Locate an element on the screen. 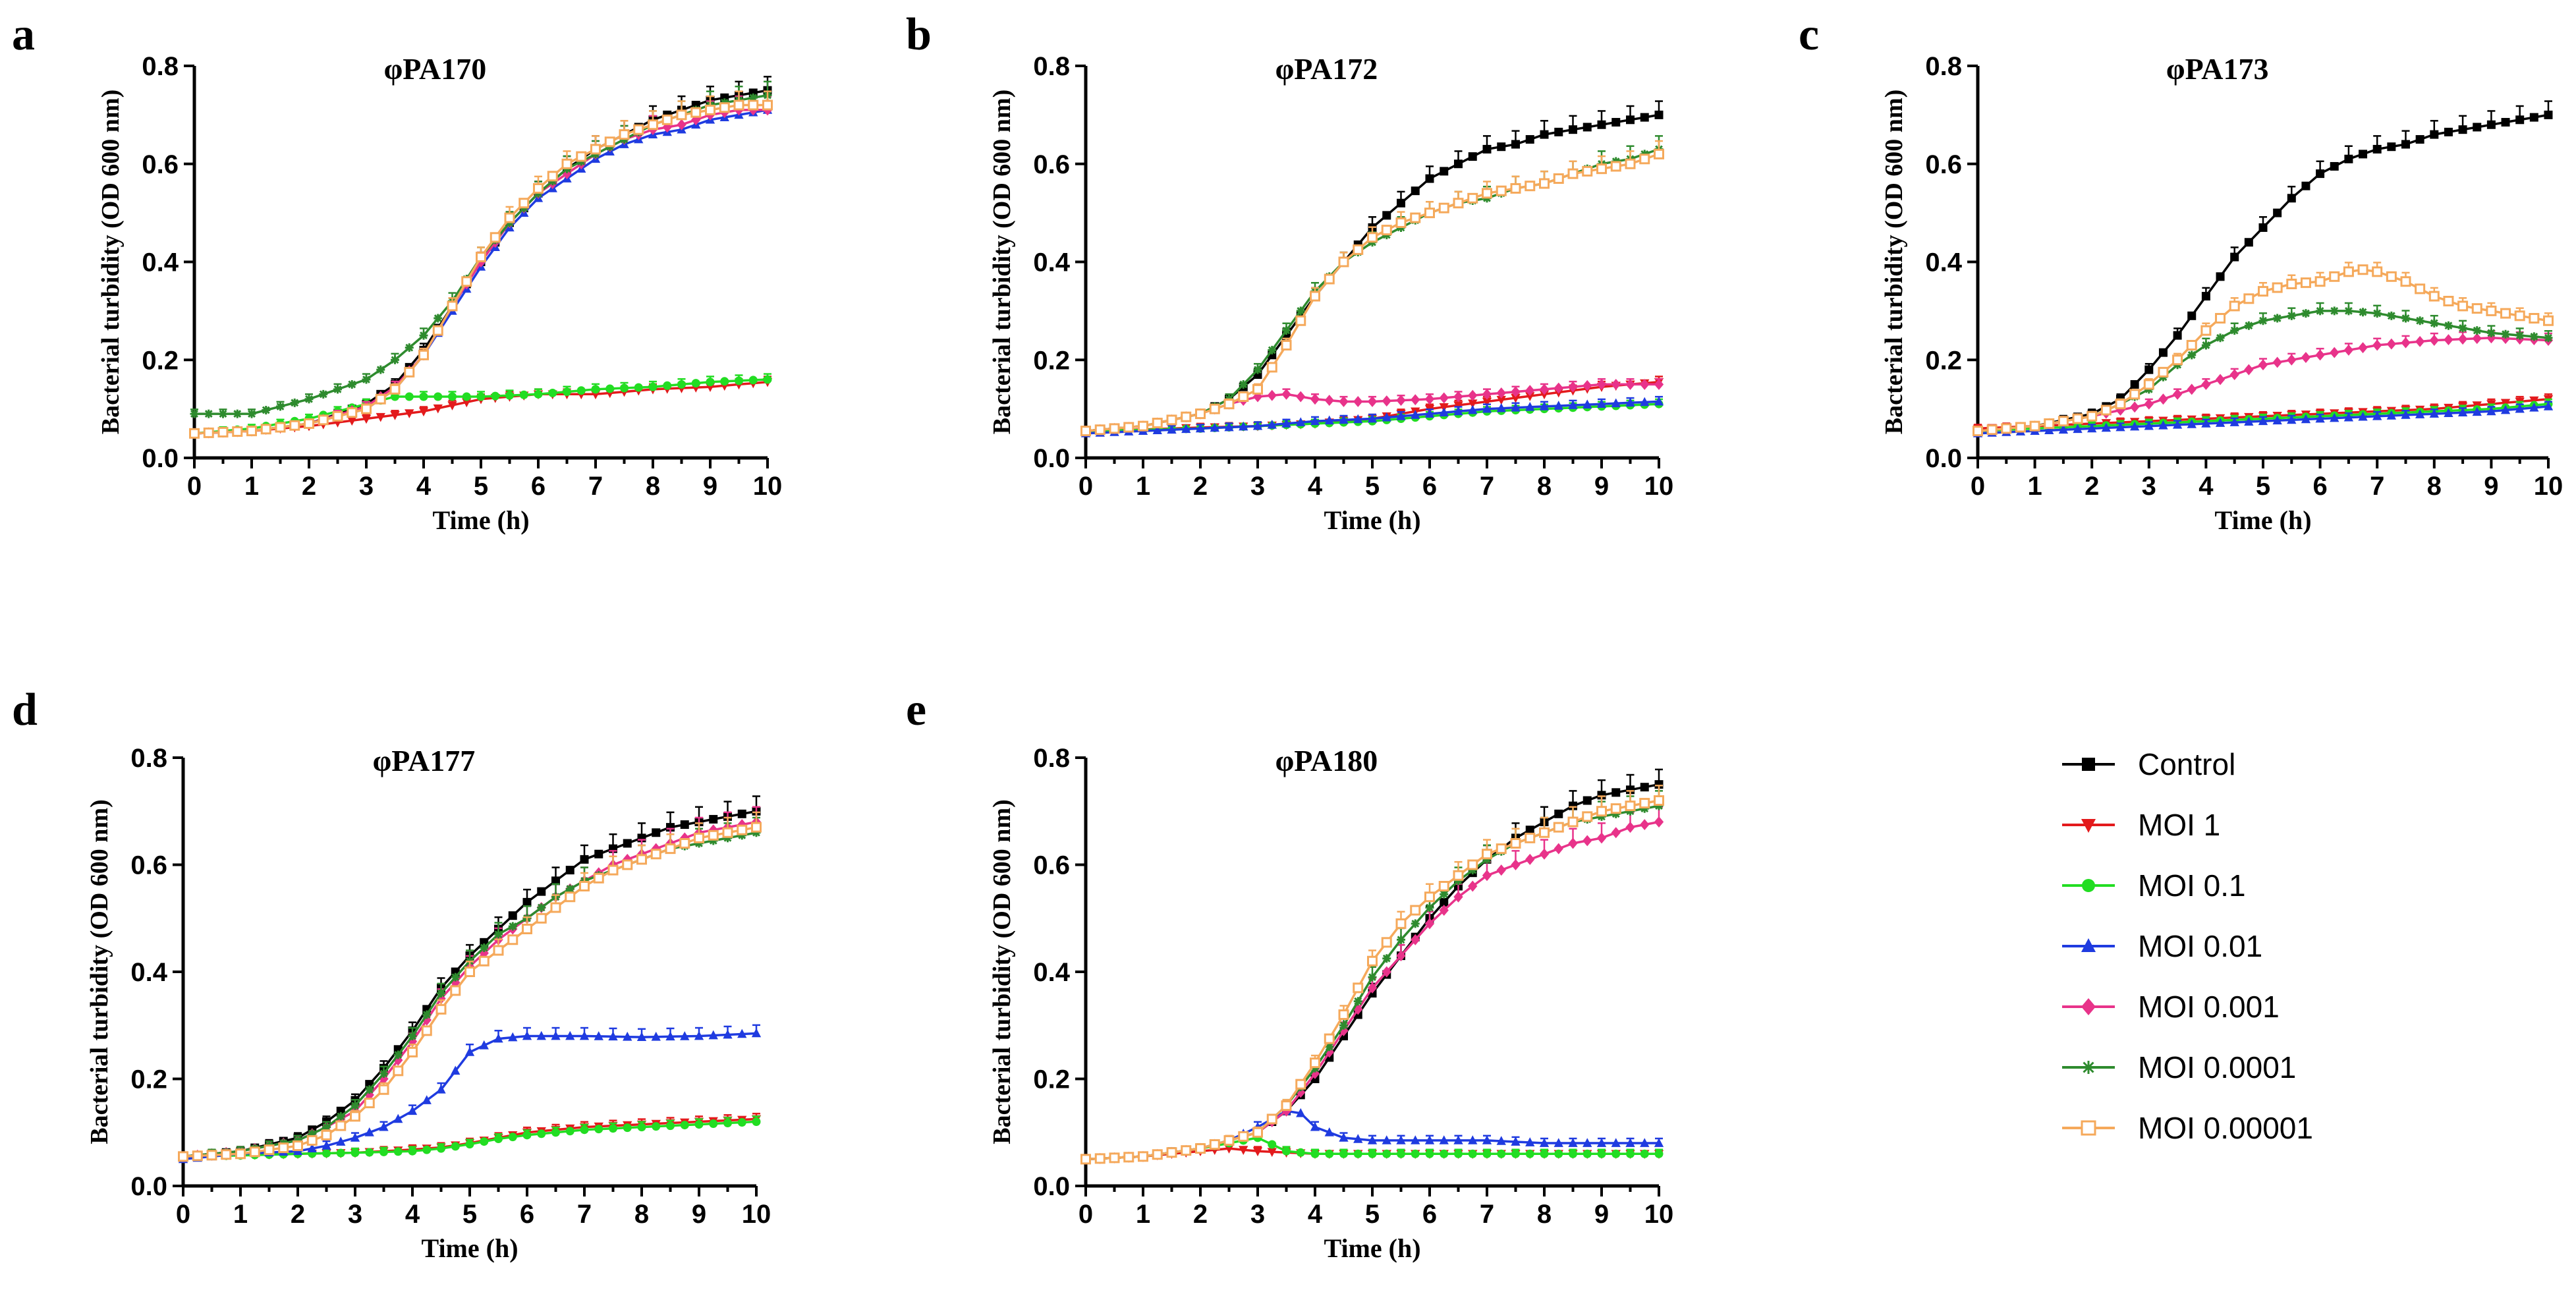  y-tick-label: 0.6 is located at coordinates (148, 865).